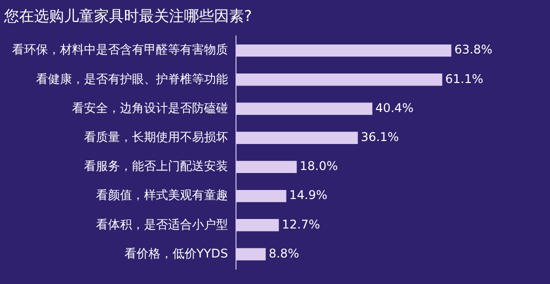  Describe the element at coordinates (308, 195) in the screenshot. I see `data-label: 14.9%` at that location.